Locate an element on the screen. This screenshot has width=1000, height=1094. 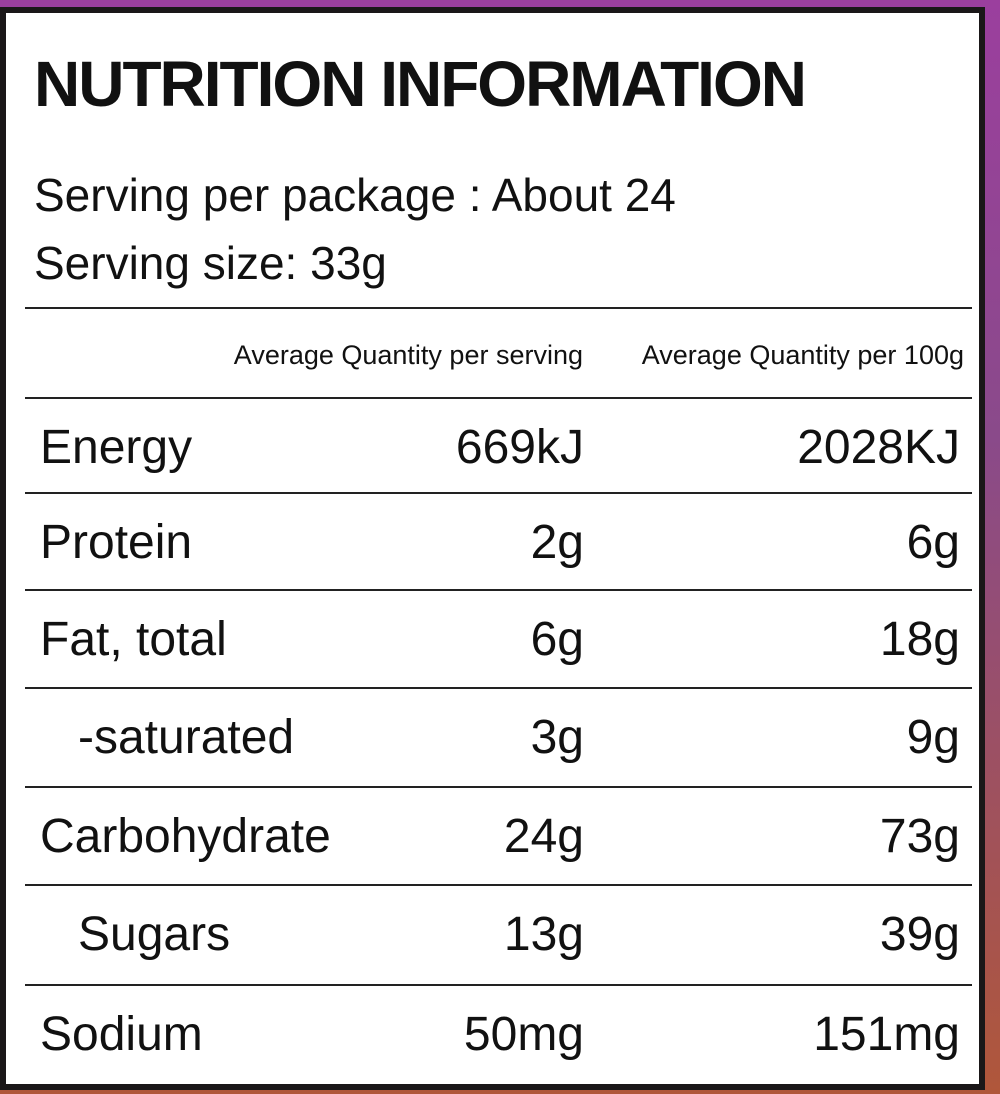
per-100g-value: 73g is located at coordinates (919, 836).